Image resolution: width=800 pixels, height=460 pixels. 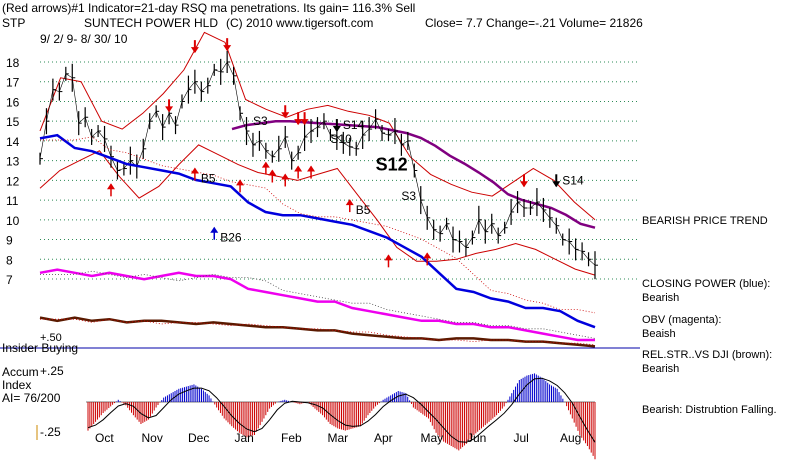 I want to click on index-label: Index, so click(x=16, y=385).